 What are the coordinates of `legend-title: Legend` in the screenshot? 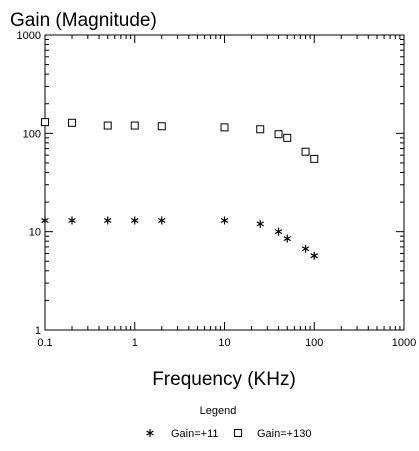 It's located at (218, 411).